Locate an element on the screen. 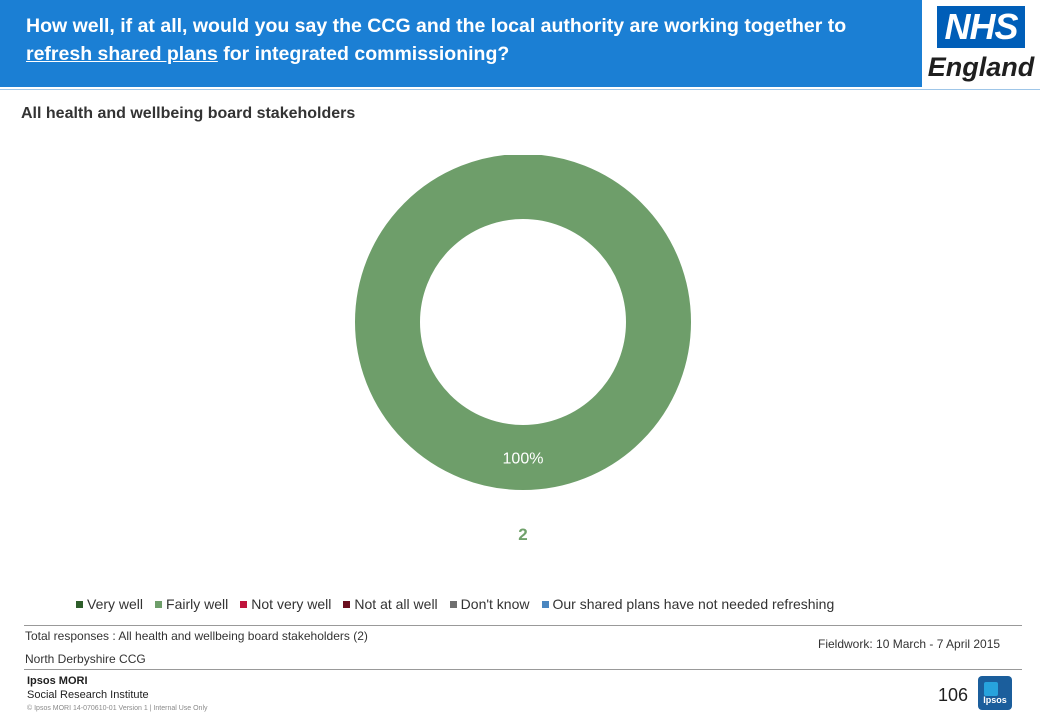  header-divider is located at coordinates (520, 89).